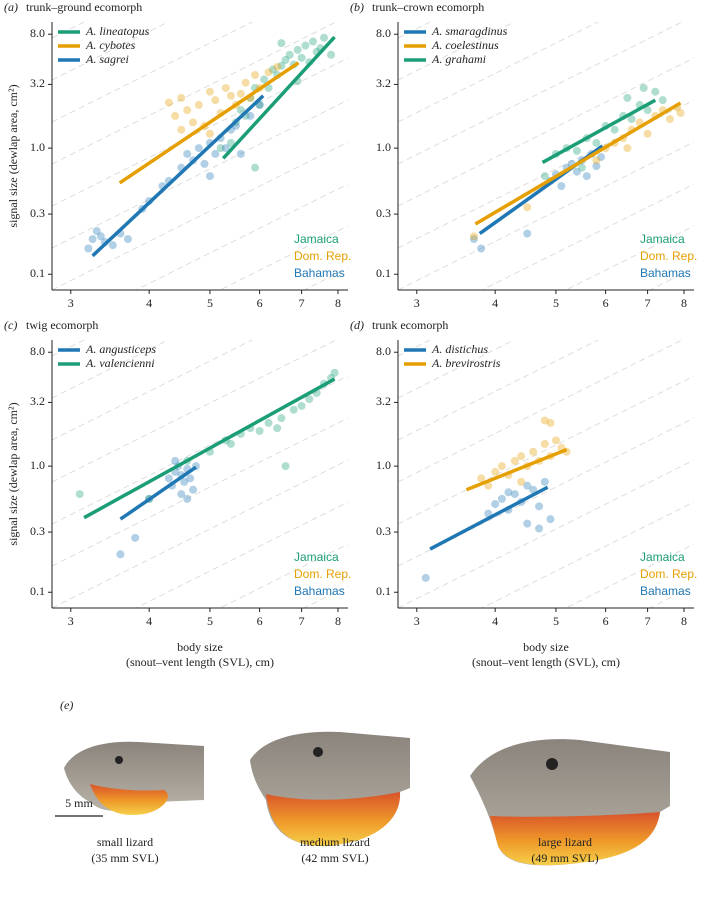  What do you see at coordinates (458, 59) in the screenshot?
I see `legend-label: A. grahami` at bounding box center [458, 59].